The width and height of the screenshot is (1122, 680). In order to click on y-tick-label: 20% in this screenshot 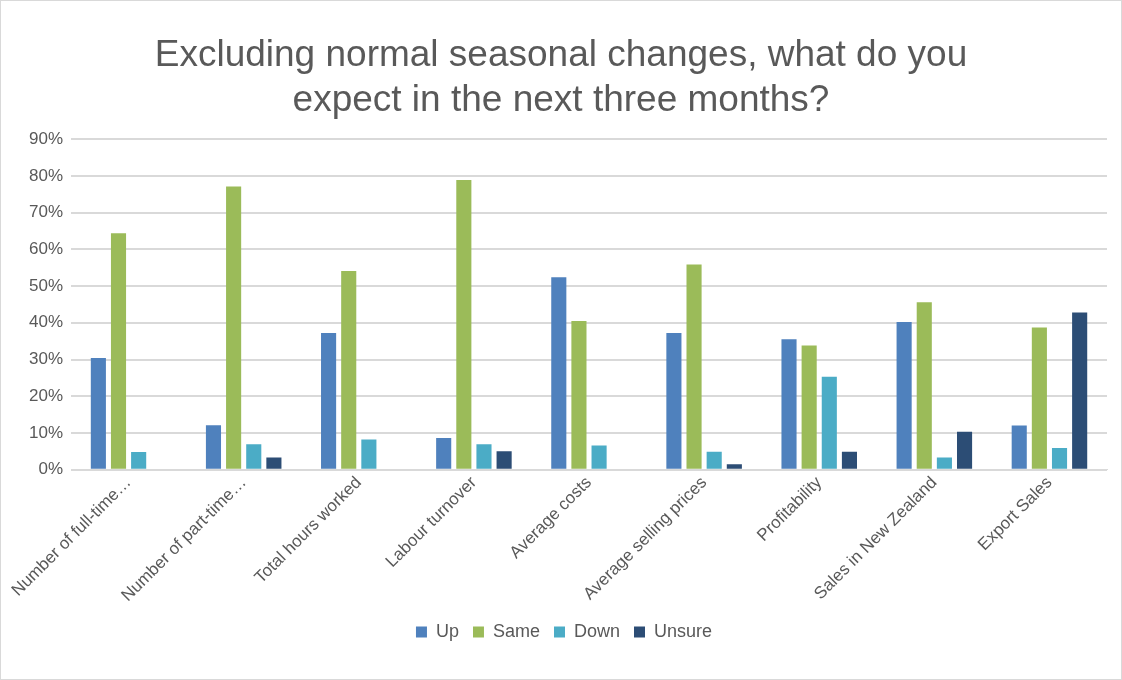, I will do `click(46, 395)`.